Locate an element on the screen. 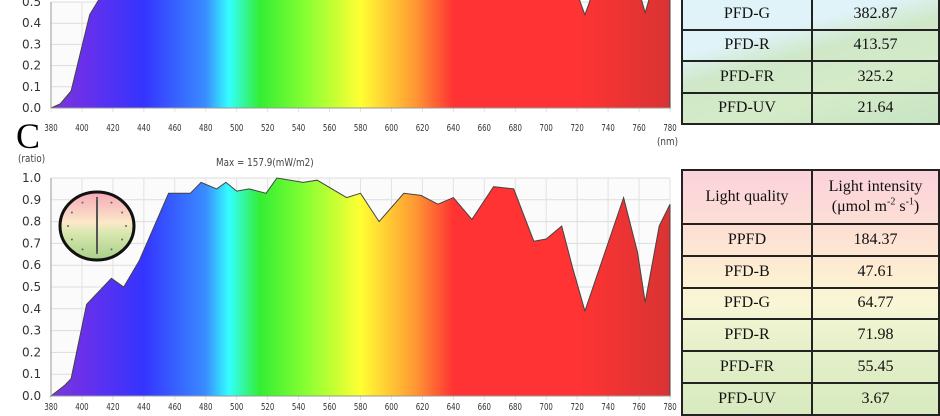 The image size is (940, 416). clock-icon is located at coordinates (97, 226).